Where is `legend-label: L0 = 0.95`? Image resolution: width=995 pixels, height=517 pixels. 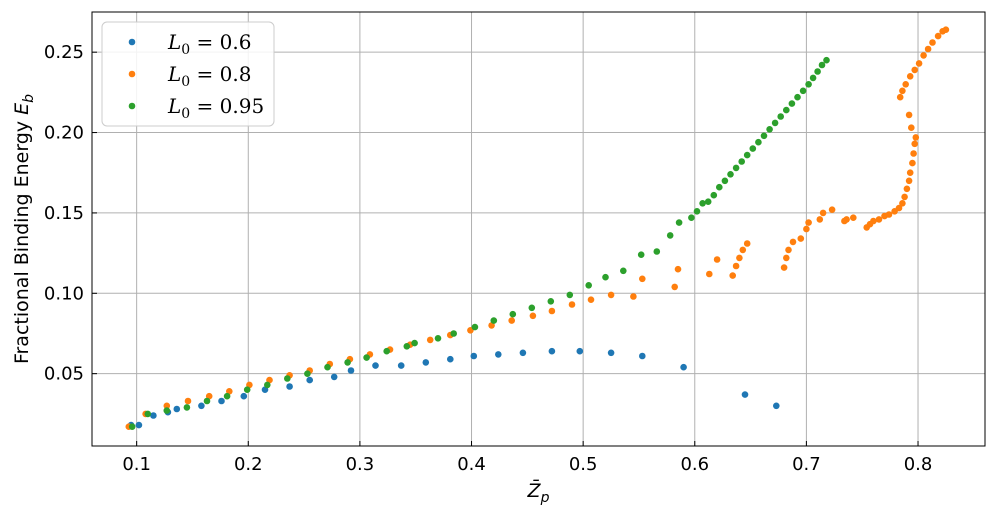 legend-label: L0 = 0.95 is located at coordinates (215, 108).